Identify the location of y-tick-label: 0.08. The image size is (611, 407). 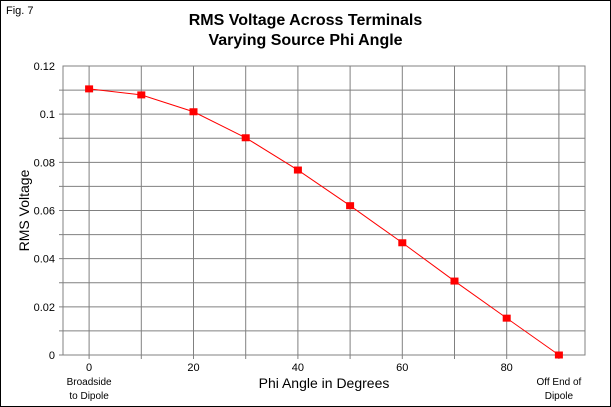
(44, 163).